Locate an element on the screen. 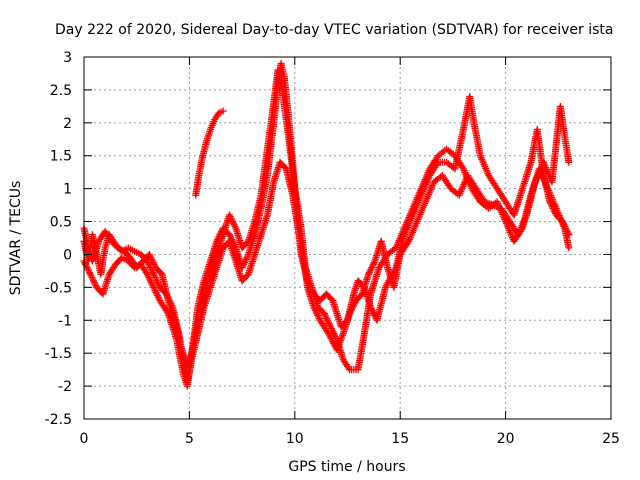 The image size is (640, 480). y-tick-label: -1.5 is located at coordinates (58, 354).